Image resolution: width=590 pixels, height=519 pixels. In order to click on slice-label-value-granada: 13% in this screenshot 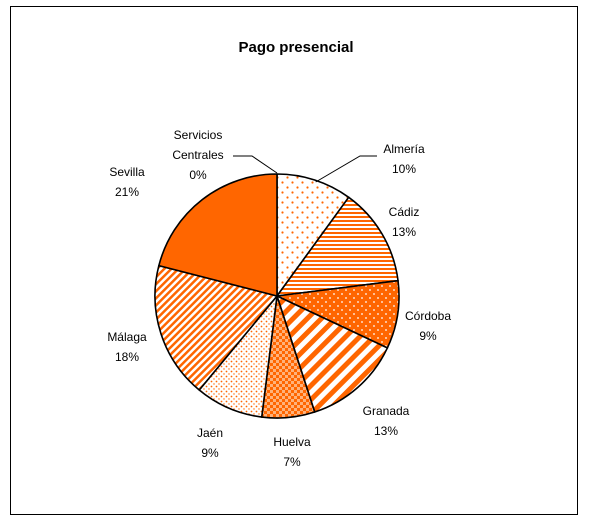, I will do `click(386, 431)`.